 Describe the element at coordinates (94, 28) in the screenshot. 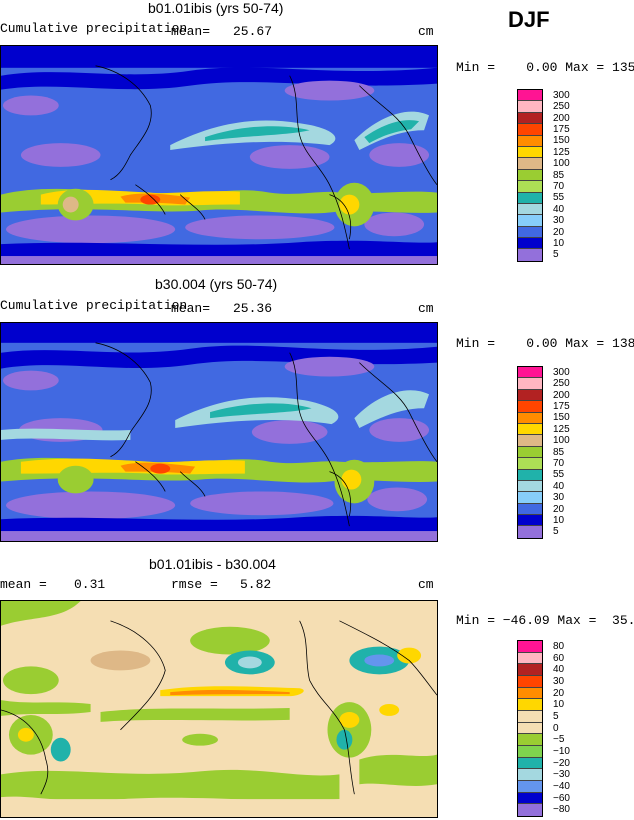

I see `panel-1-field-label: Cumulative precipitation` at that location.